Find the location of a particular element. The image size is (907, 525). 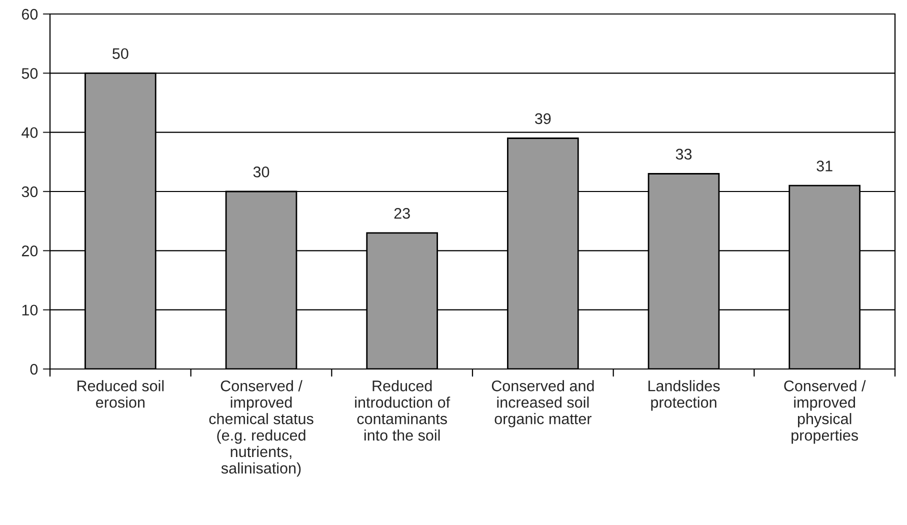

data-label: 30 is located at coordinates (261, 172).